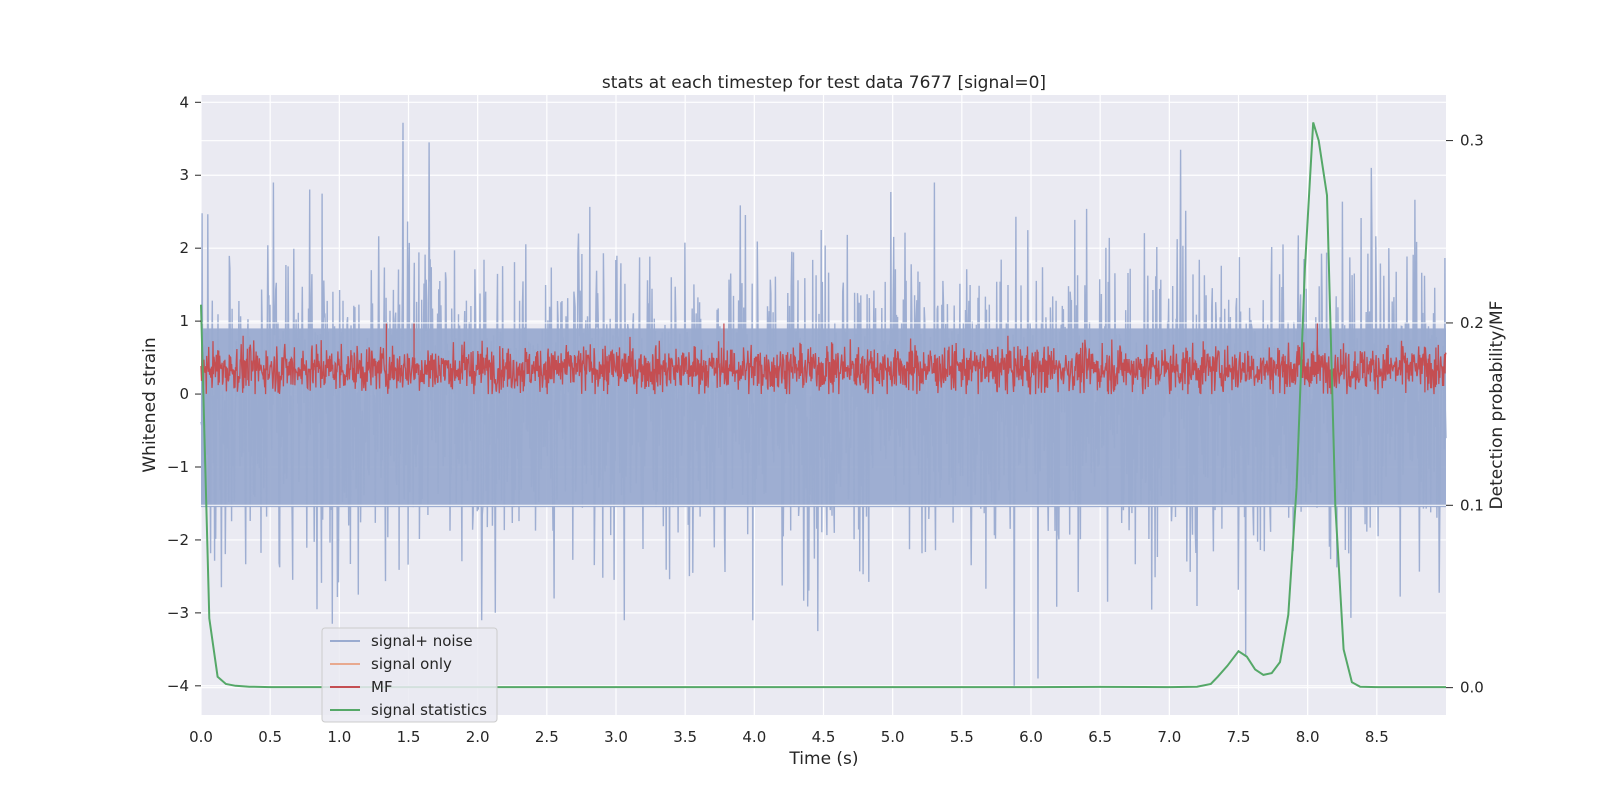  I want to click on x-tick-label: 1.0, so click(339, 737).